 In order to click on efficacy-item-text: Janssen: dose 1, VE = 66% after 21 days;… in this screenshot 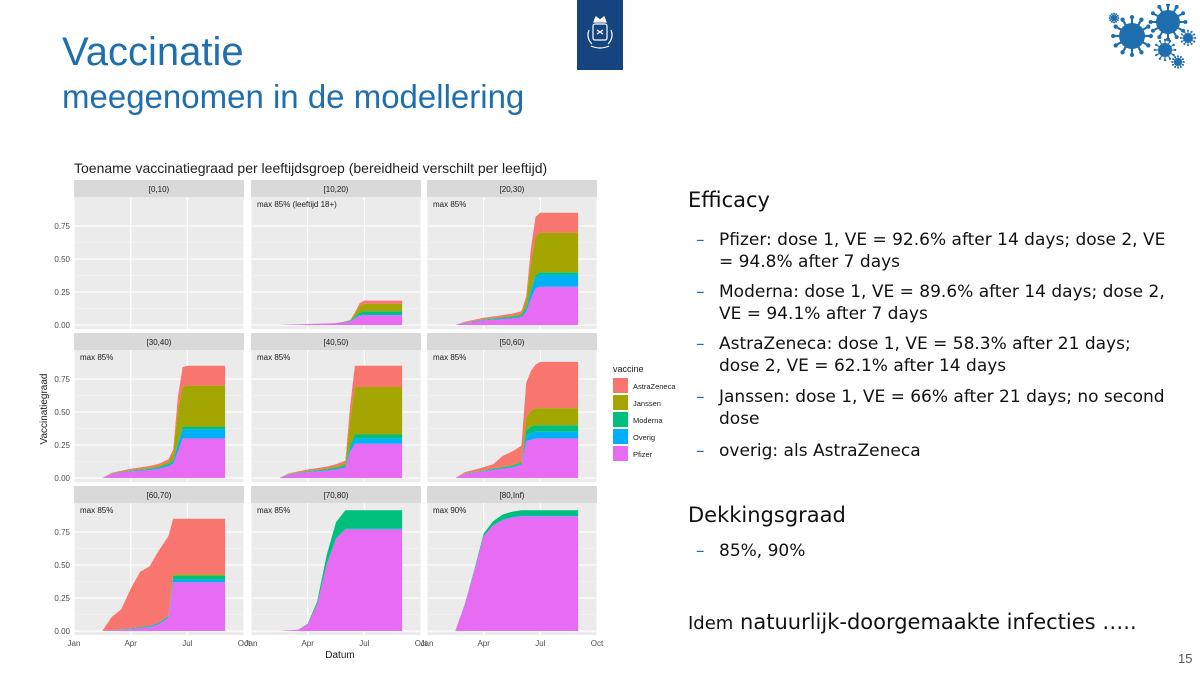, I will do `click(942, 408)`.